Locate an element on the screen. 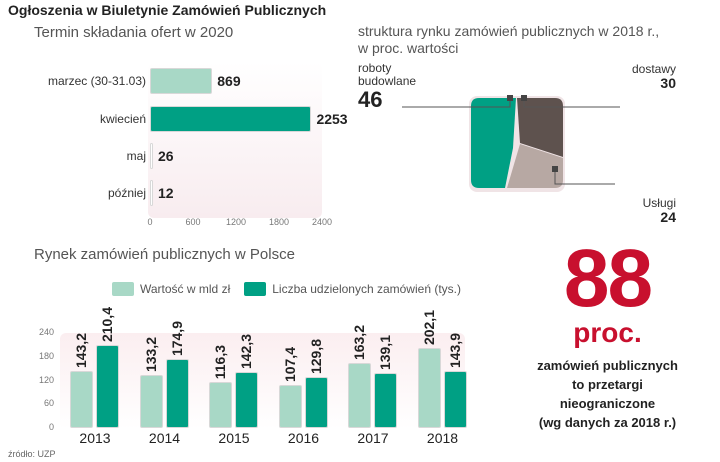 The width and height of the screenshot is (720, 462). pie-label-uslugi: Usługi 24 is located at coordinates (659, 210).